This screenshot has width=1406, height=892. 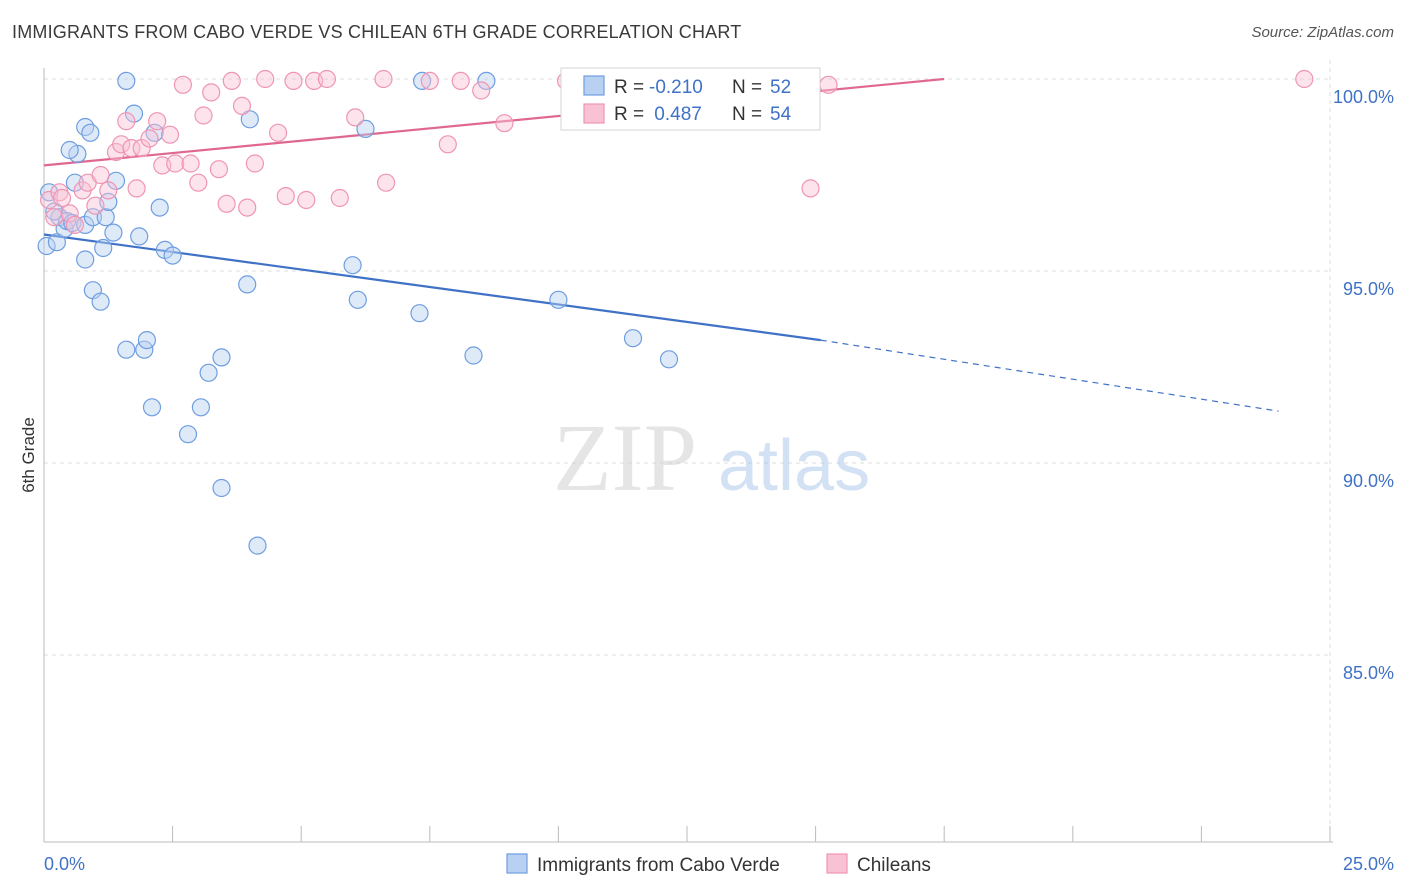 What do you see at coordinates (1322, 32) in the screenshot?
I see `source-label: Source: ZipAtlas.com` at bounding box center [1322, 32].